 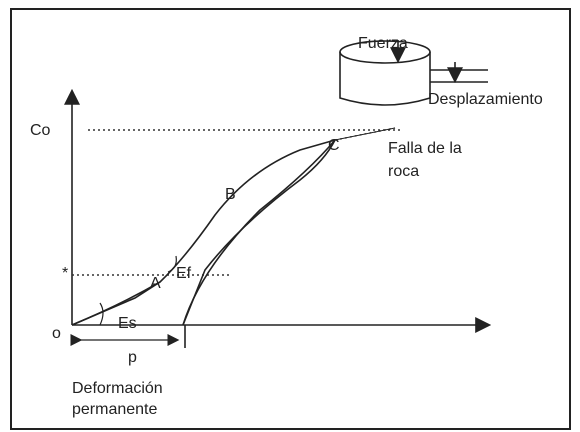 What do you see at coordinates (184, 273) in the screenshot?
I see `ef-label: Ef` at bounding box center [184, 273].